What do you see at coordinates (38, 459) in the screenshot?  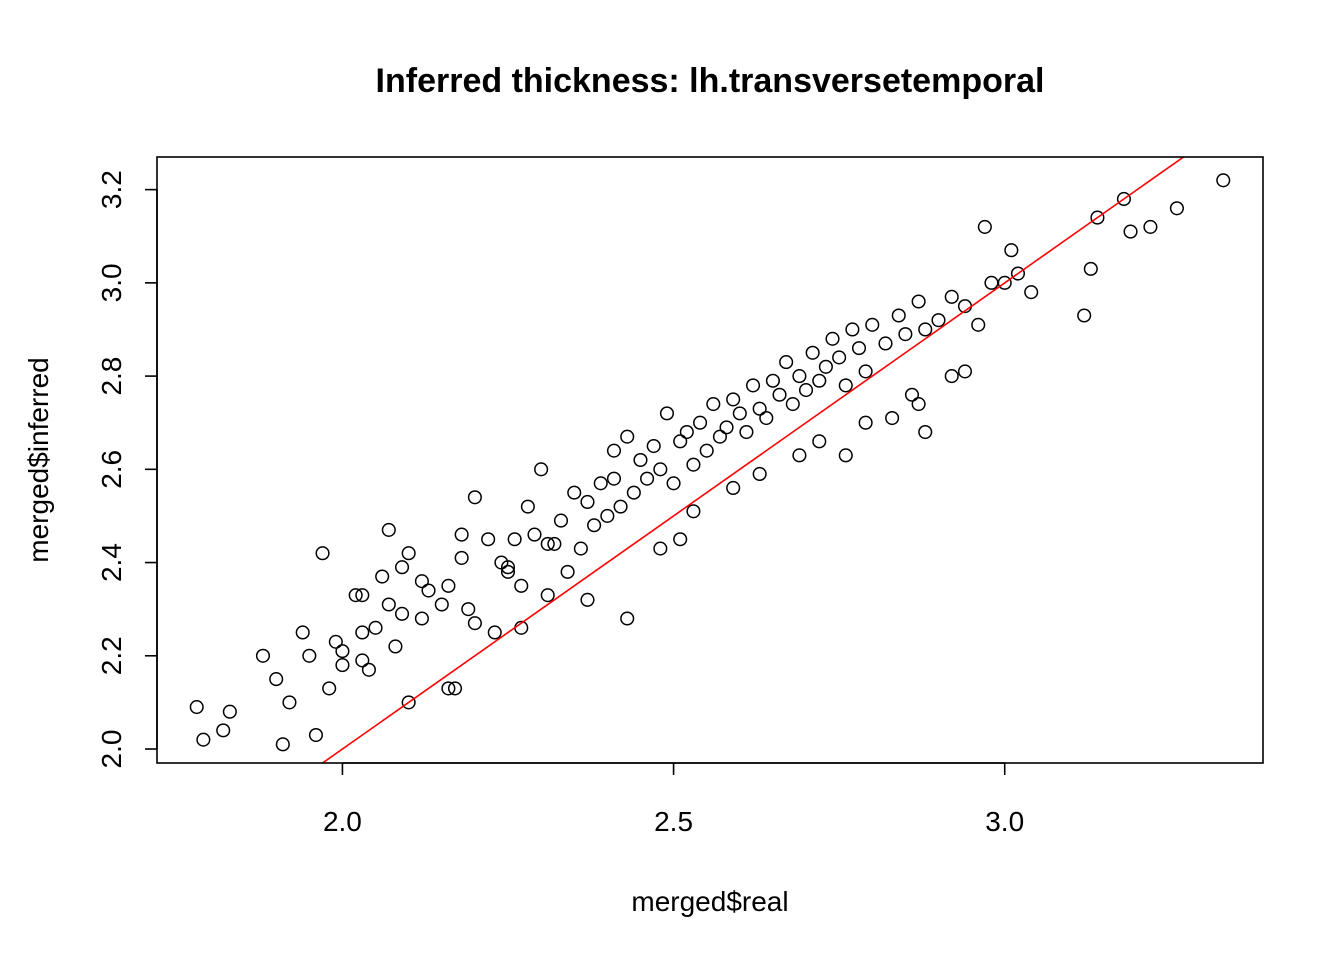 I see `y-axis-label: merged$inferred` at bounding box center [38, 459].